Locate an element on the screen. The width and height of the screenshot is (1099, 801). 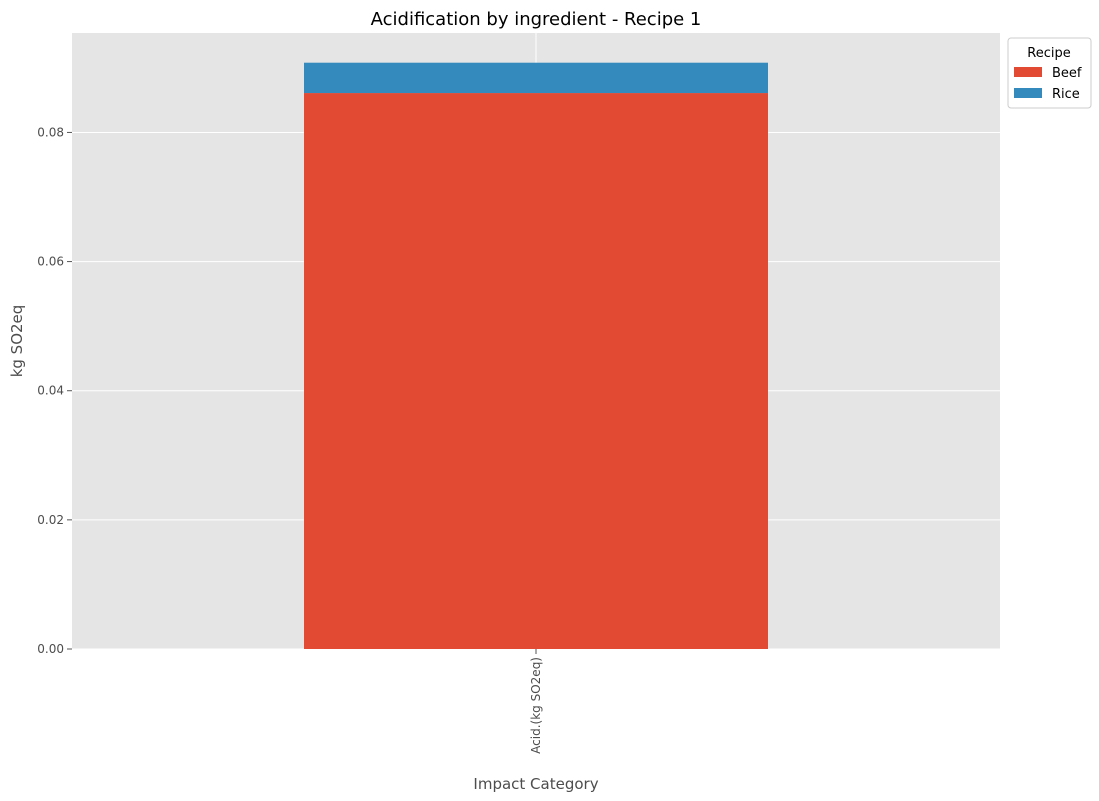
legend-swatch-rice is located at coordinates (1028, 93).